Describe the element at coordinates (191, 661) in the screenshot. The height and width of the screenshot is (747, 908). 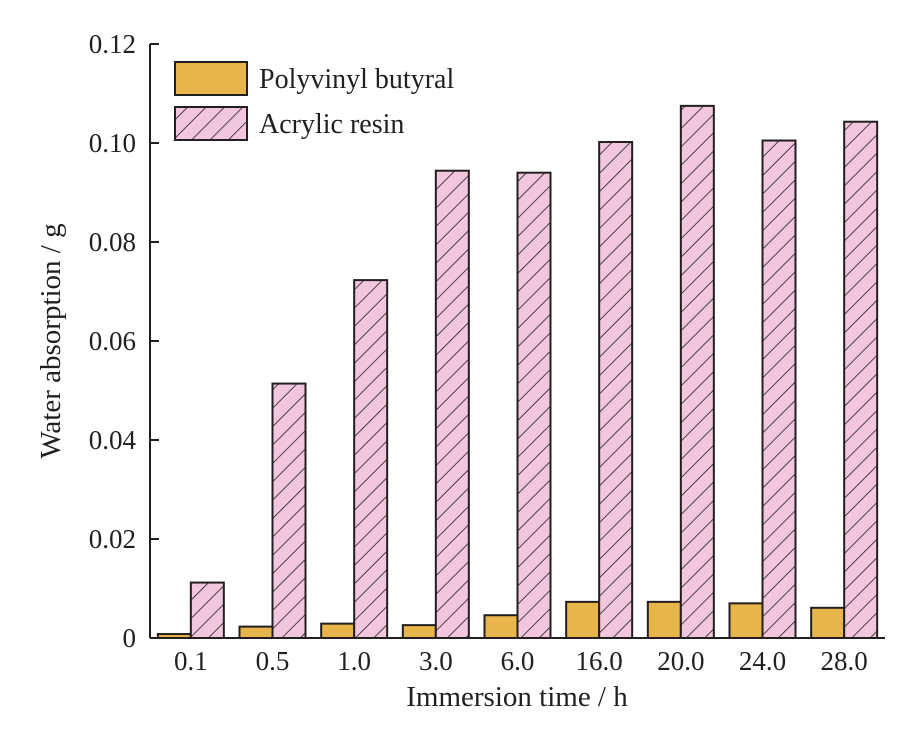
I see `x-tick-label: 0.1` at that location.